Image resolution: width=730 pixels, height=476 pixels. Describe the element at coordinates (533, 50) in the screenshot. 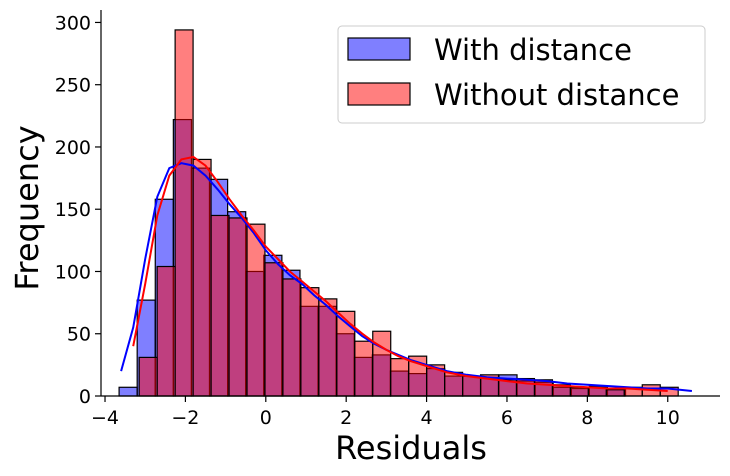

I see `legend-label-with-distance: With distance` at that location.